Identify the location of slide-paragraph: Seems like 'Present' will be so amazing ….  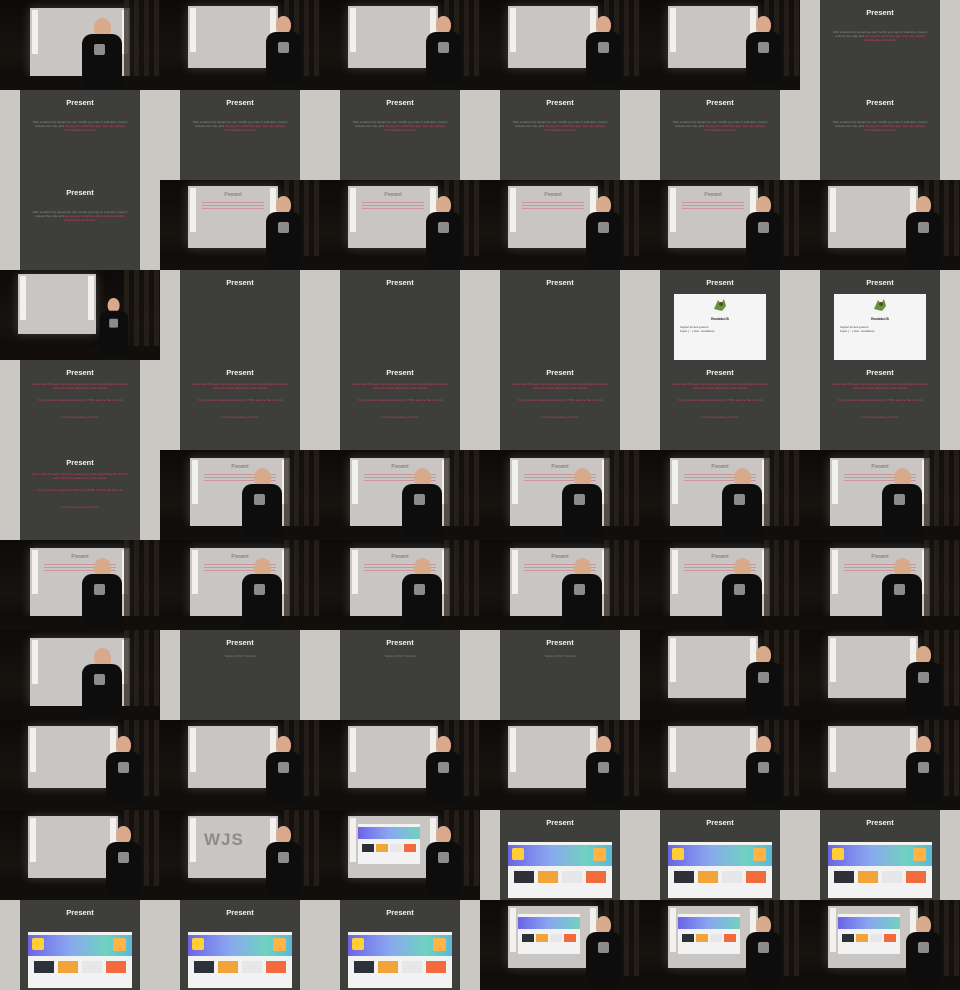
(720, 386).